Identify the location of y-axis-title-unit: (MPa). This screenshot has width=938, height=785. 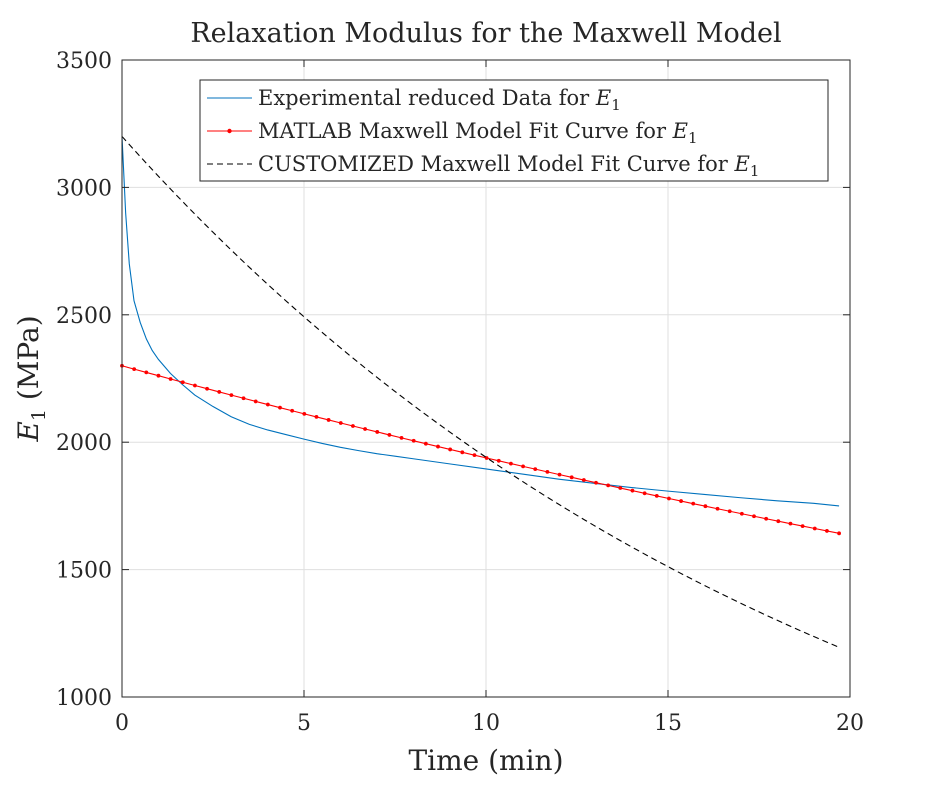
(28, 362).